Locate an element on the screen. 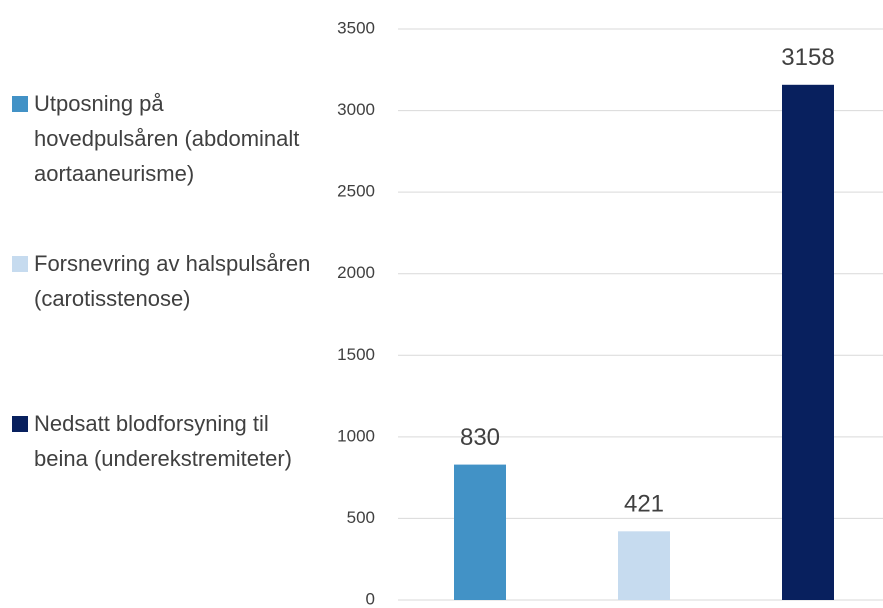  y-tick-label: 3500 is located at coordinates (356, 27).